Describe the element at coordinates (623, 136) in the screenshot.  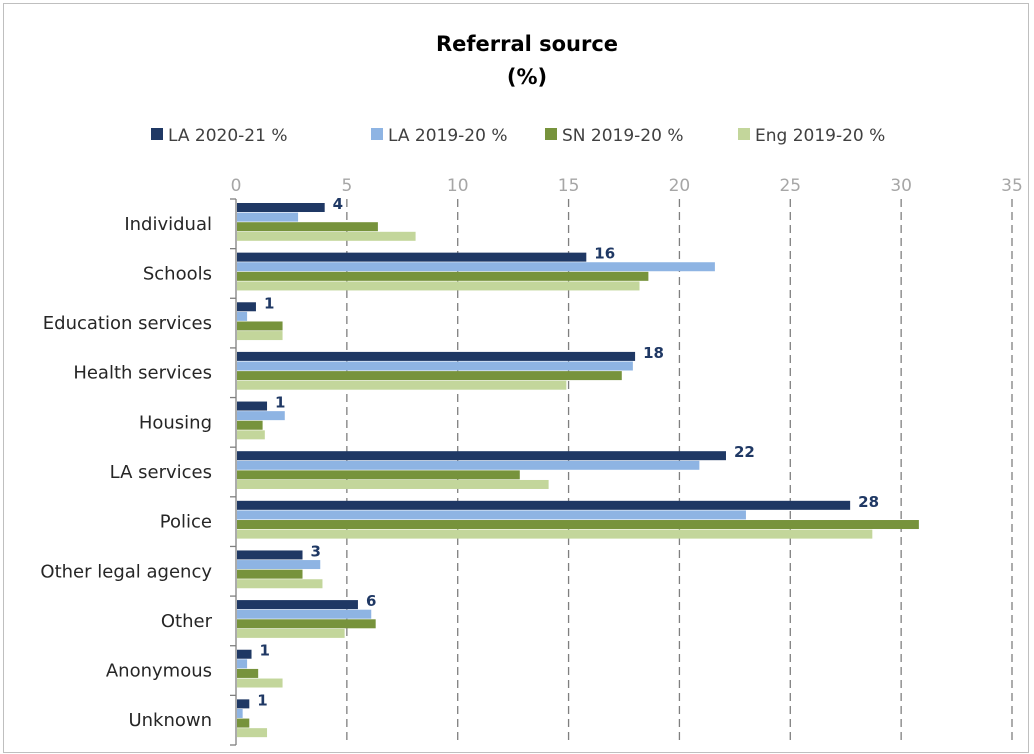
I see `legend-label: SN 2019-20 %` at that location.